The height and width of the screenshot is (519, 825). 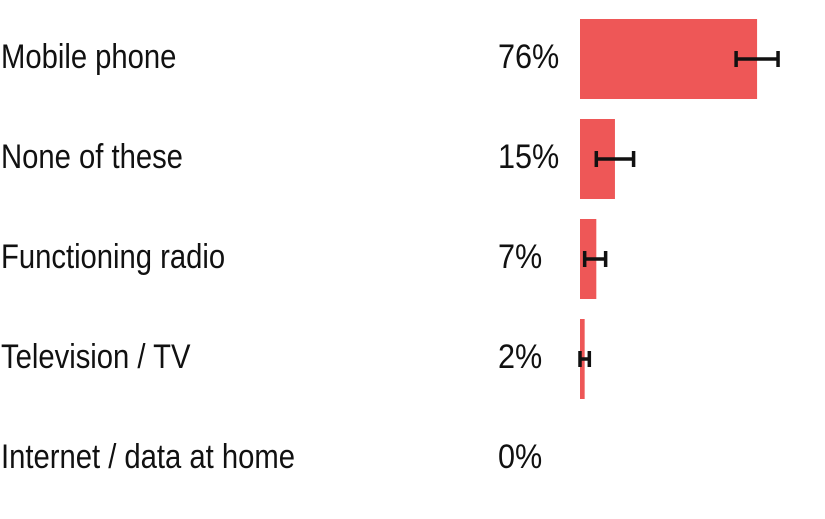 What do you see at coordinates (95, 356) in the screenshot?
I see `category-label: Television / TV` at bounding box center [95, 356].